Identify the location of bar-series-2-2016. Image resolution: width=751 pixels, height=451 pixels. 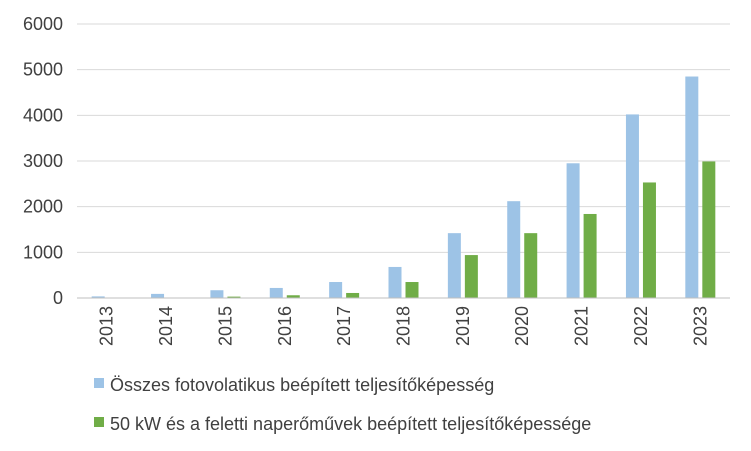
(293, 296).